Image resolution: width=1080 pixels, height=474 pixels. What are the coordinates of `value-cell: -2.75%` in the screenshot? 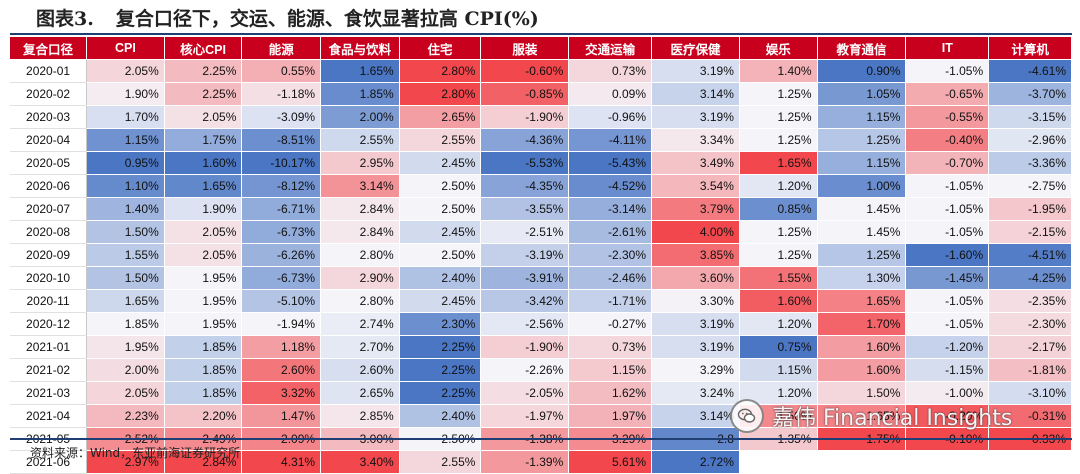 It's located at (1030, 186).